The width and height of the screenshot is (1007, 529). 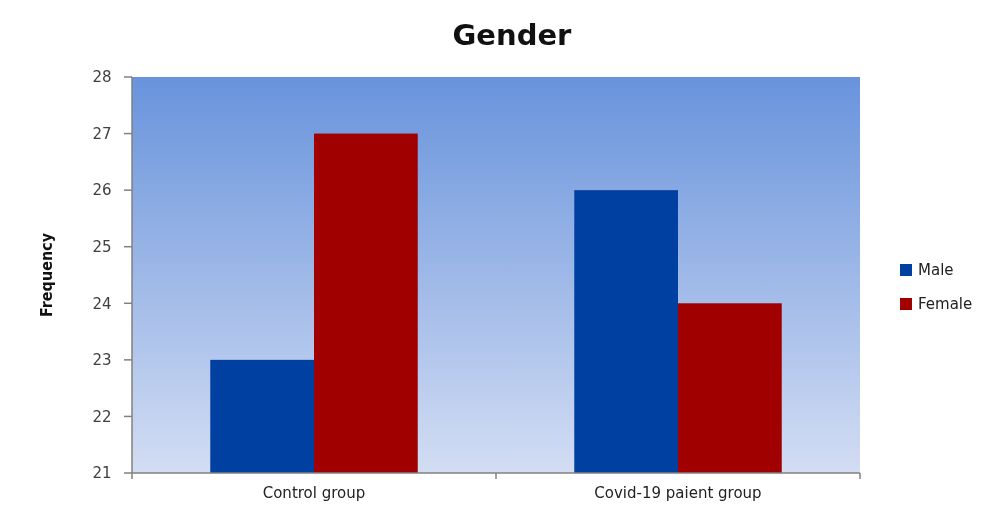 I want to click on y-tick-label: 25, so click(x=102, y=246).